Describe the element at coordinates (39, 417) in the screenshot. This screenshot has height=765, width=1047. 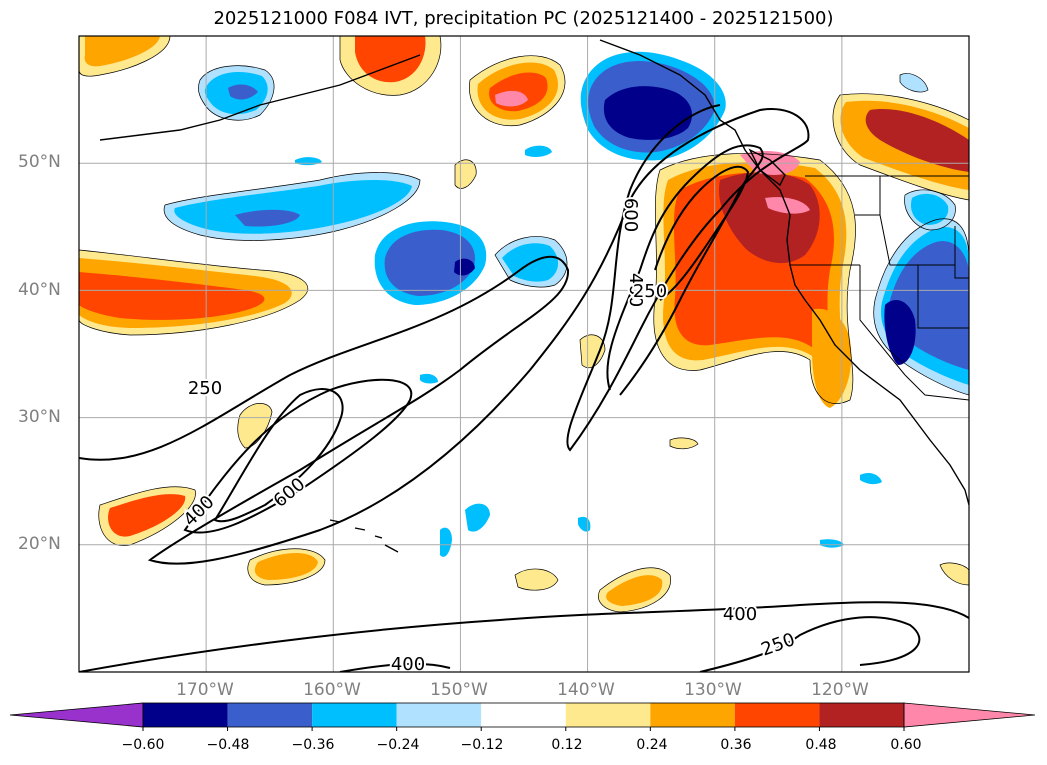
I see `lat-tick-30n: 30°N` at that location.